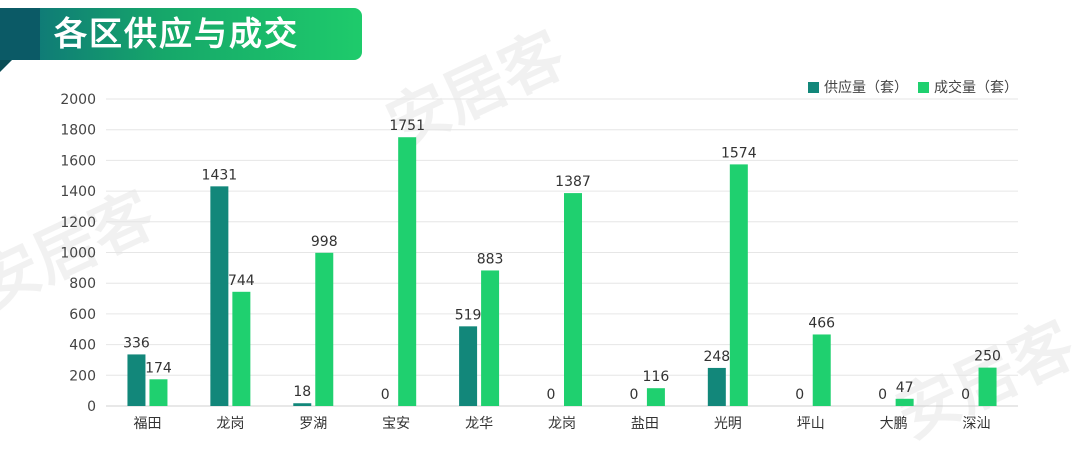  I want to click on x-tick-label: 光明, so click(728, 424).